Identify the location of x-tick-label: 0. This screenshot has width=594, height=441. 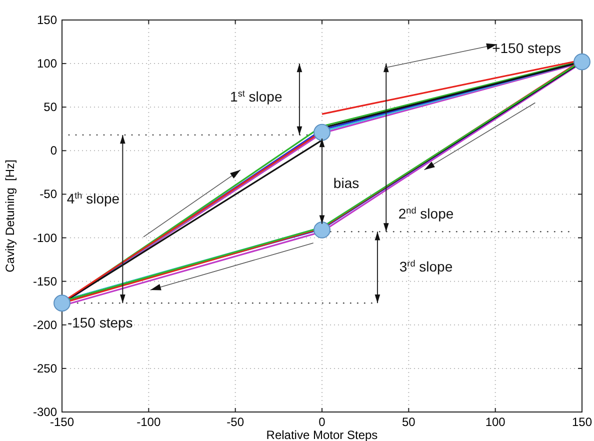
(322, 422).